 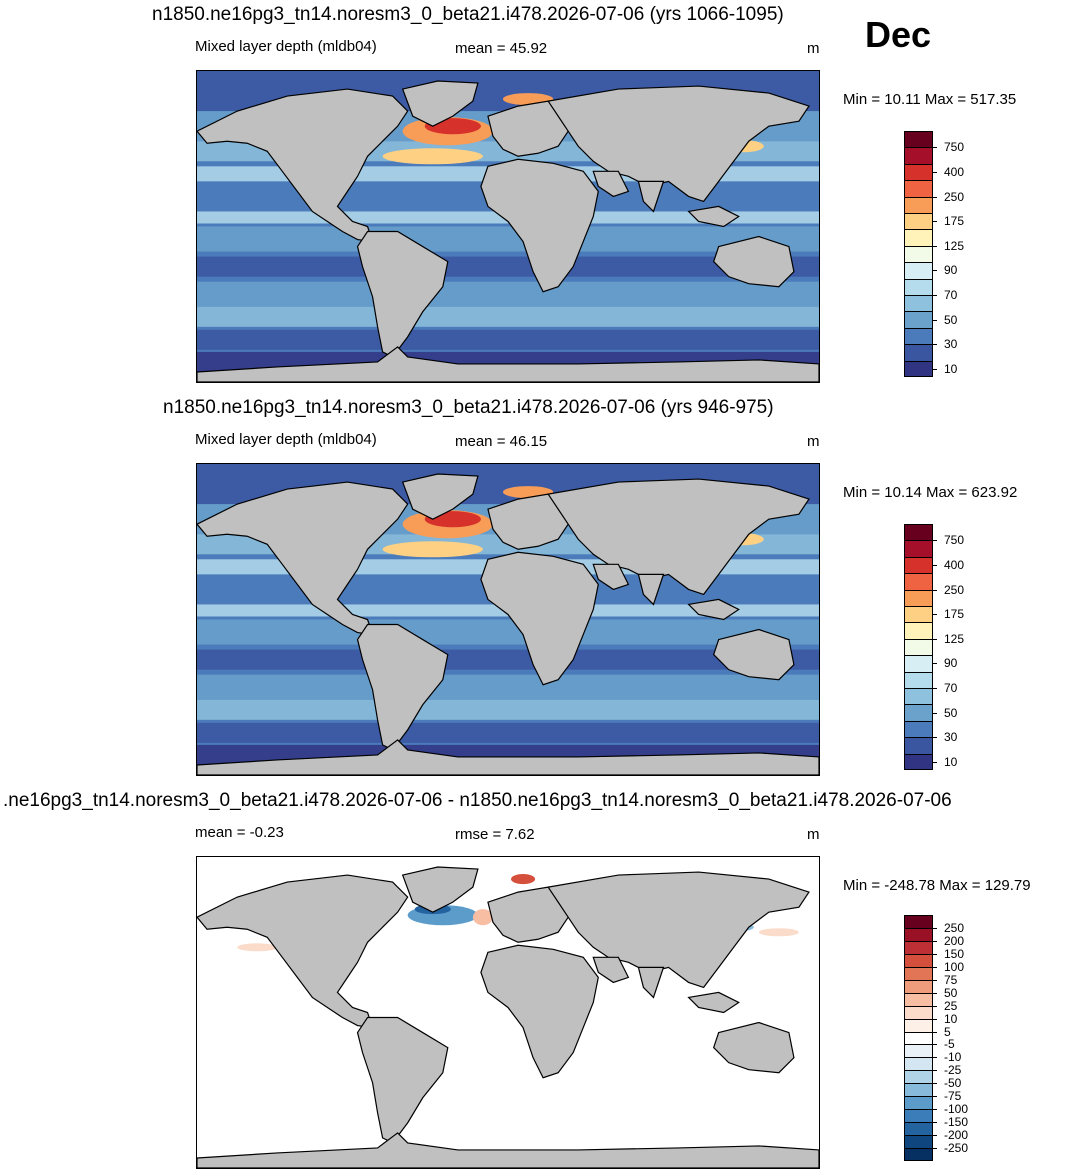 I want to click on left-label: Mixed layer depth (mldb04), so click(x=286, y=46).